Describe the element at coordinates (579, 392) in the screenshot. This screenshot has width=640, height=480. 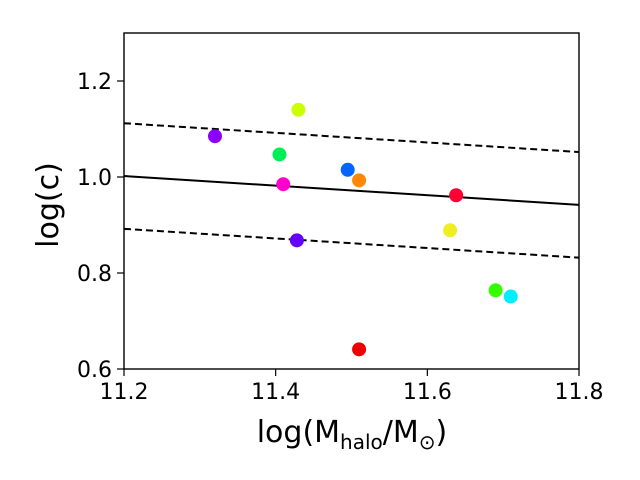
I see `x-tick-label: 11.8` at that location.